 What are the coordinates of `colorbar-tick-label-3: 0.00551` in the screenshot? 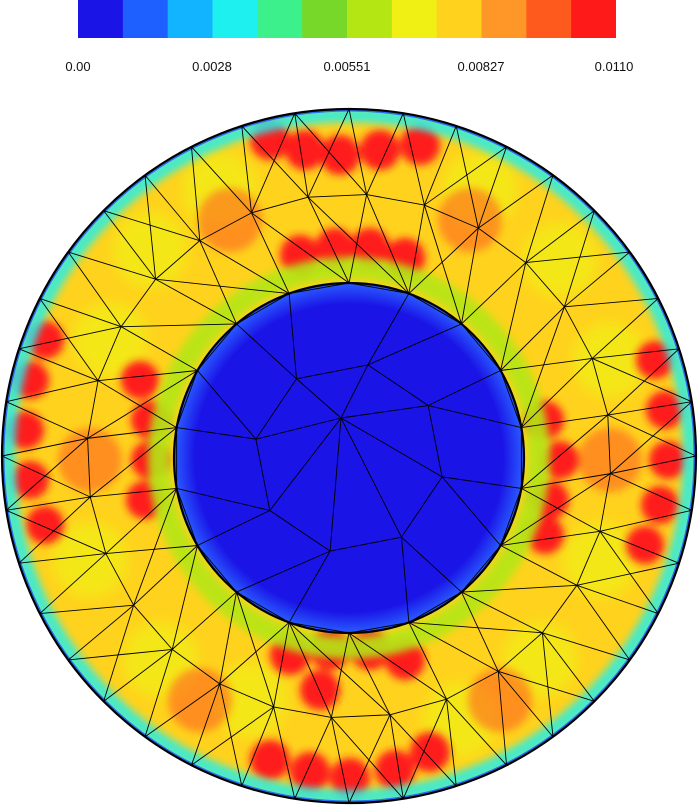 It's located at (347, 66).